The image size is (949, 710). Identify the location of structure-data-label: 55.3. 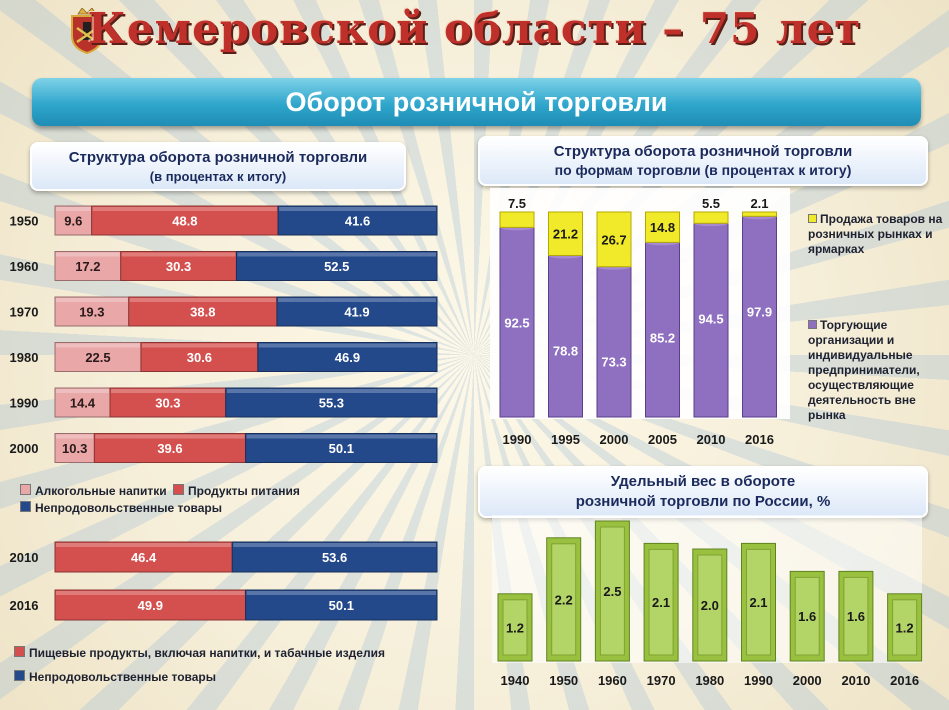
(331, 403).